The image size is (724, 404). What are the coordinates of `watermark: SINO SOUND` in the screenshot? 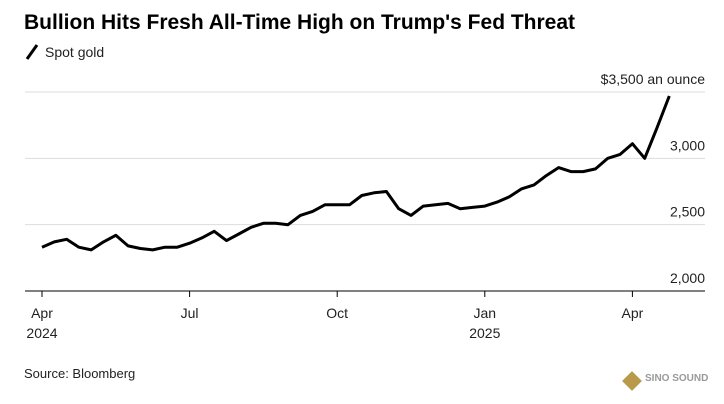 It's located at (676, 378).